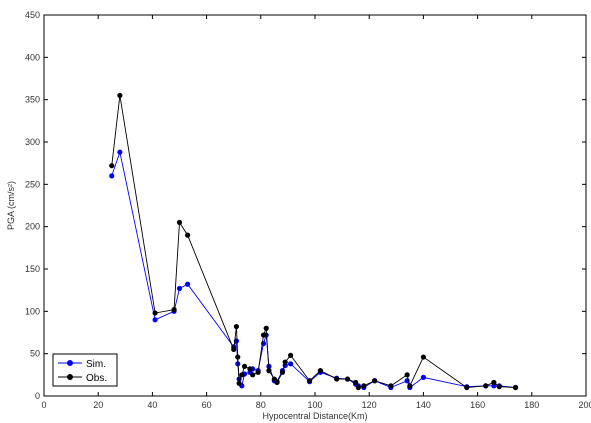 This screenshot has width=591, height=423. What do you see at coordinates (207, 405) in the screenshot?
I see `x-tick-label: 60` at bounding box center [207, 405].